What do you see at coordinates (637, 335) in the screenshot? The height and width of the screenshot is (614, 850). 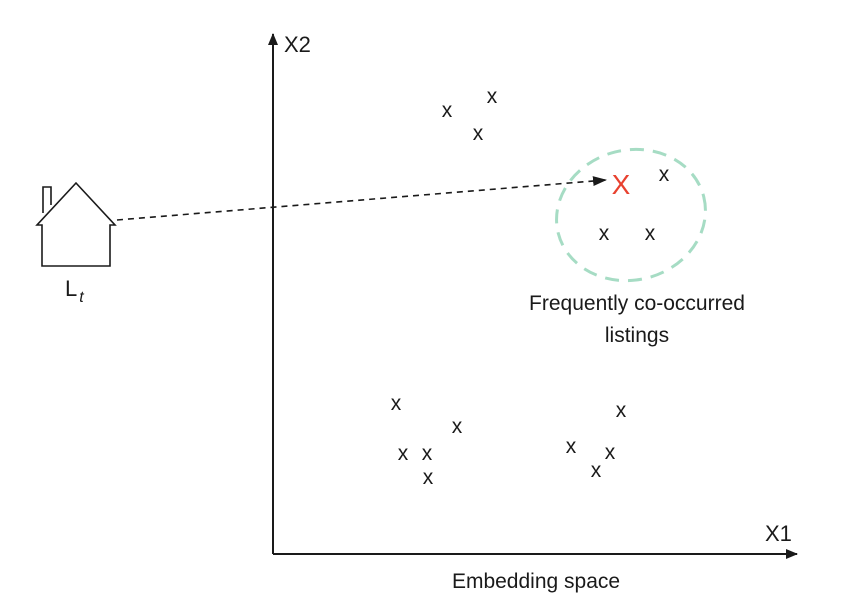 I see `cluster-label-line2: listings` at bounding box center [637, 335].